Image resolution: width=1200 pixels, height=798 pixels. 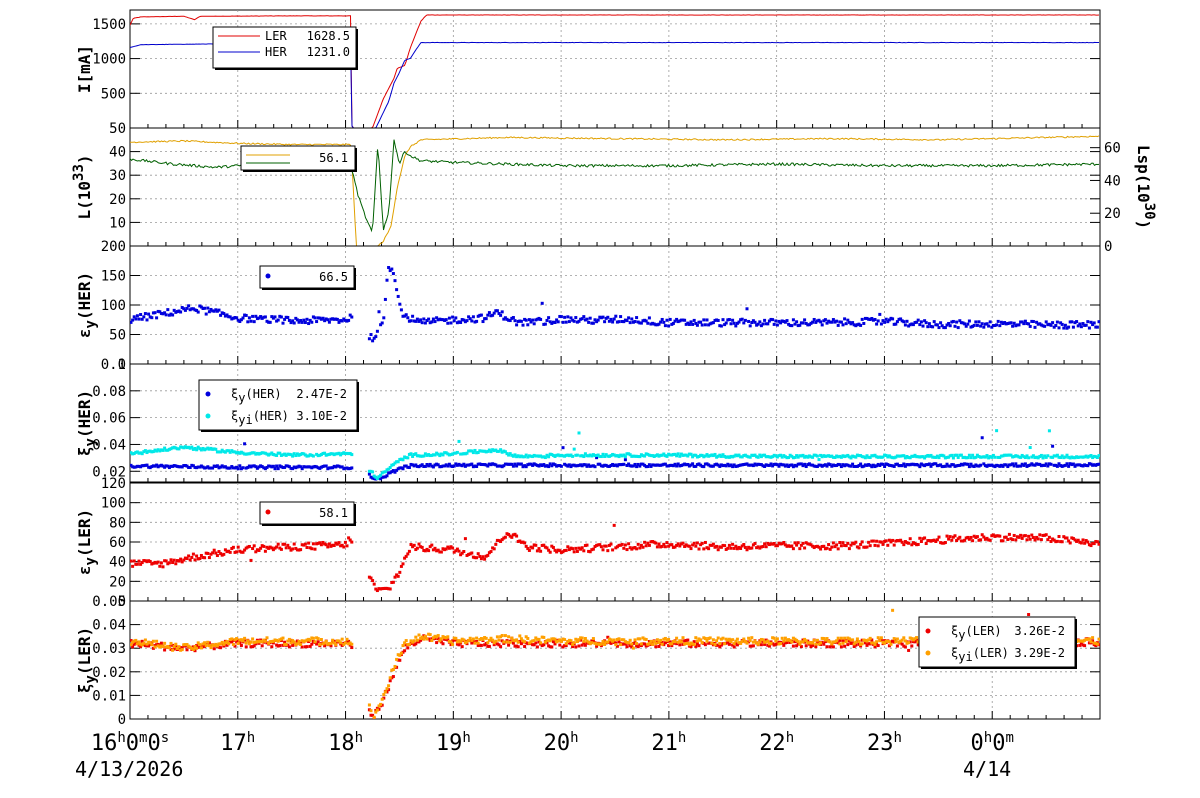 I want to click on legend-label-sub: yi, so click(x=965, y=657).